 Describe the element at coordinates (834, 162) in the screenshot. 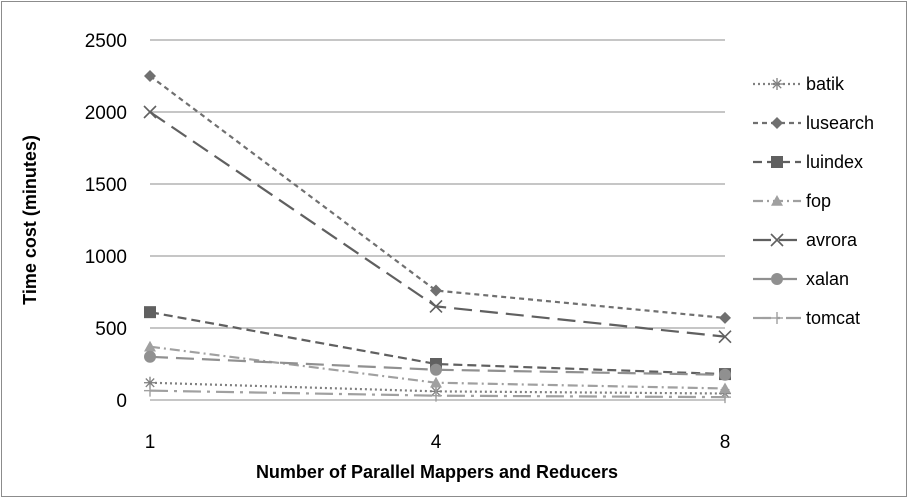

I see `legend-label: luindex` at that location.